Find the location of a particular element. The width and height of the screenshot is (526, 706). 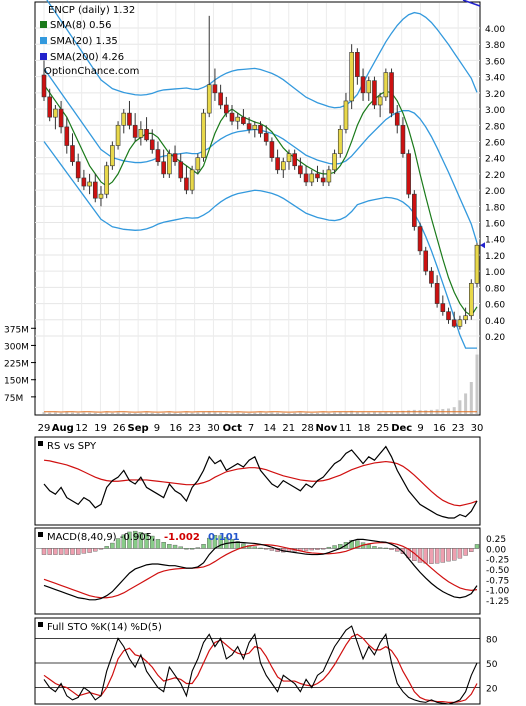

last-price-marker is located at coordinates (482, 245).